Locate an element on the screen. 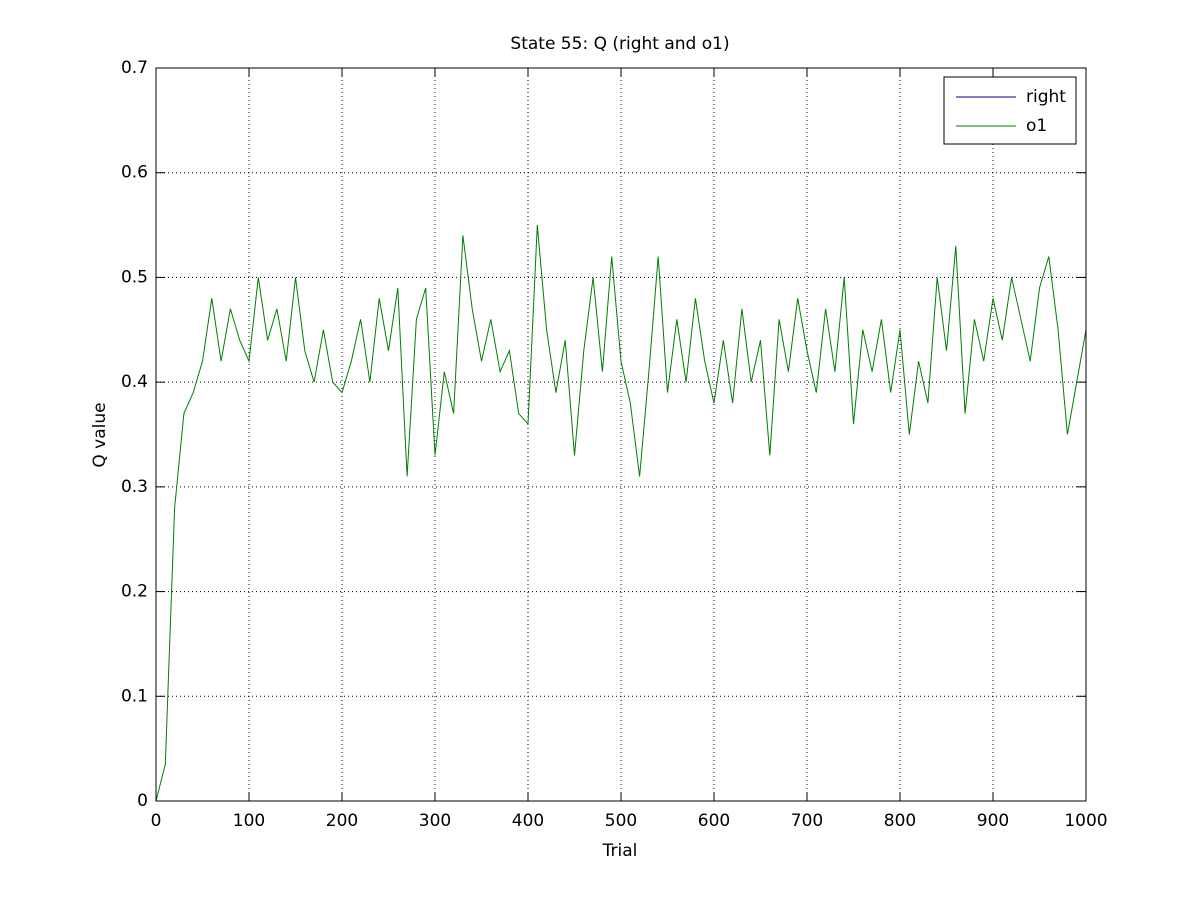 This screenshot has width=1200, height=900. x-tick-label: 300 is located at coordinates (435, 821).